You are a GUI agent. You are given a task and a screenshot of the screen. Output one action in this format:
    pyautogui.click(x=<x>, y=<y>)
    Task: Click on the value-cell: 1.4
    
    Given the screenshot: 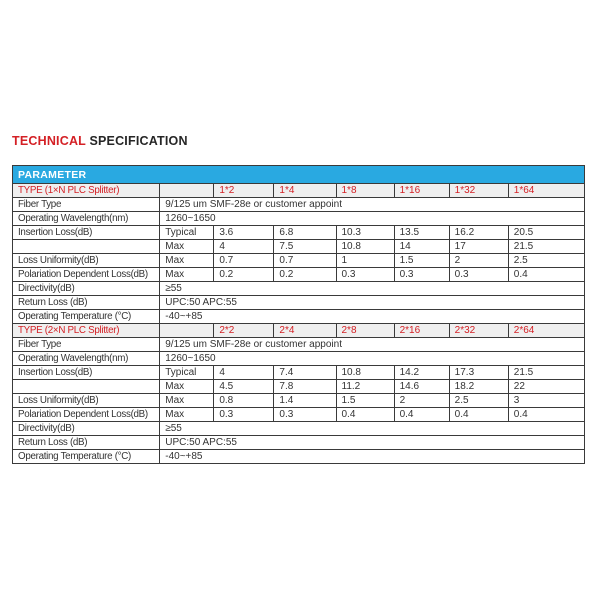 What is the action you would take?
    pyautogui.click(x=305, y=400)
    